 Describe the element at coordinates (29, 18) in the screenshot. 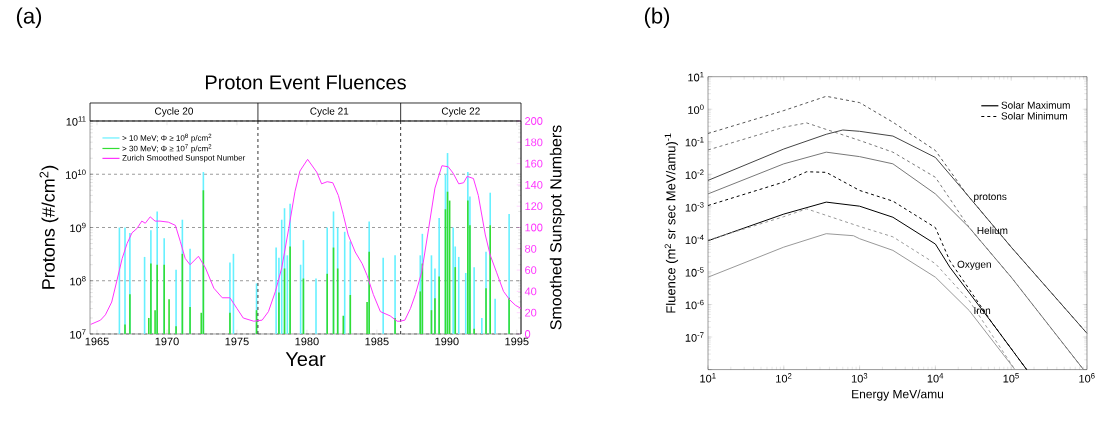

I see `text: (a)` at that location.